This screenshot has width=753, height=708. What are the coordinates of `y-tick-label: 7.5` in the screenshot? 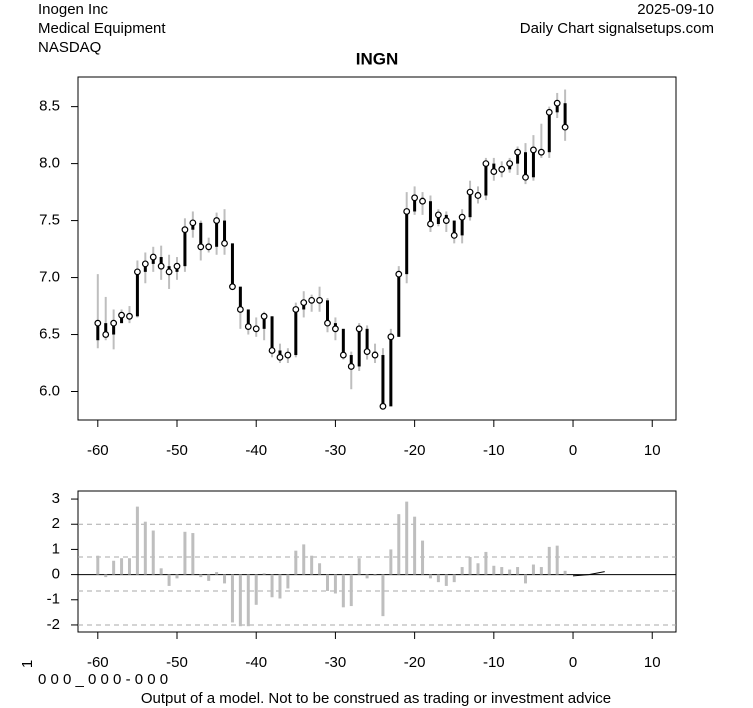 It's located at (49, 220).